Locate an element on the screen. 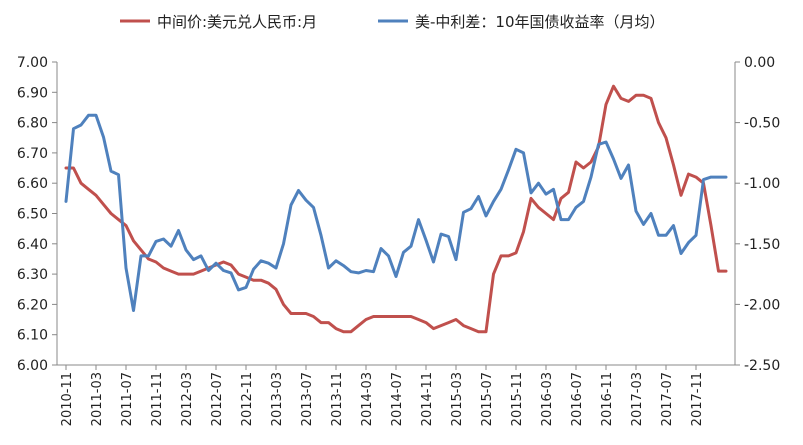 Image resolution: width=803 pixels, height=445 pixels. left-tick-label: 7.00 is located at coordinates (32, 63).